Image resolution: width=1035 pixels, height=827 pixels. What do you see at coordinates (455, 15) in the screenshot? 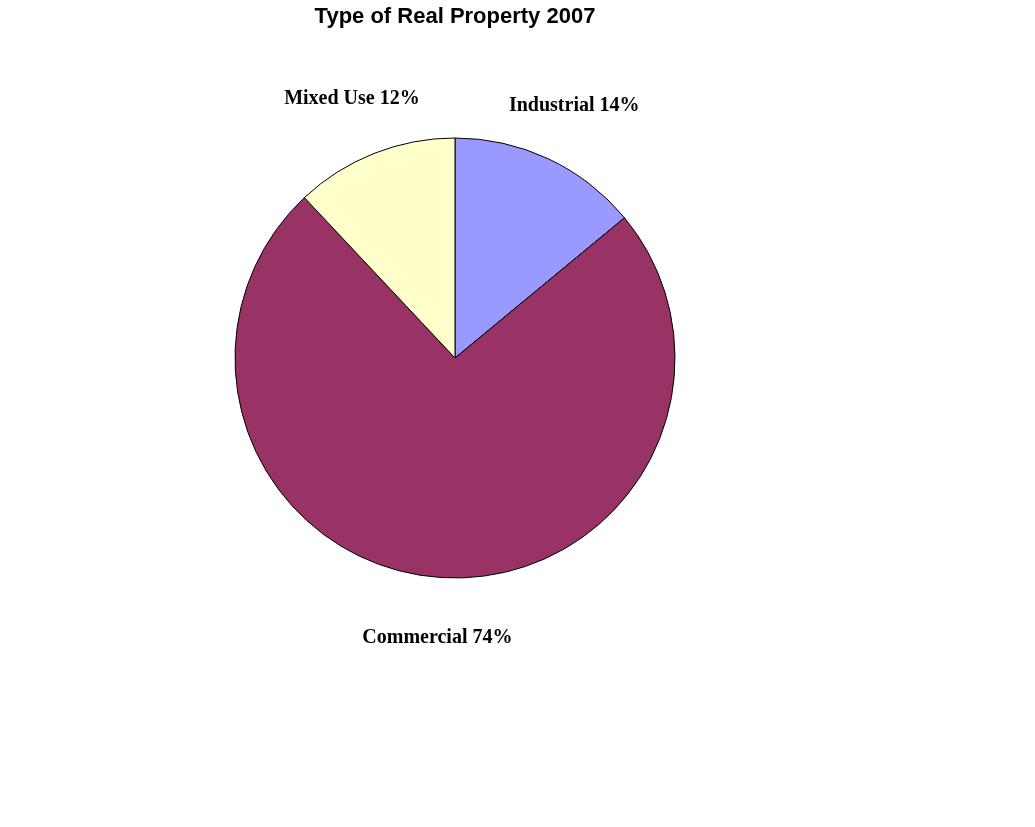
I see `chart-title: Type of Real Property 2007` at bounding box center [455, 15].